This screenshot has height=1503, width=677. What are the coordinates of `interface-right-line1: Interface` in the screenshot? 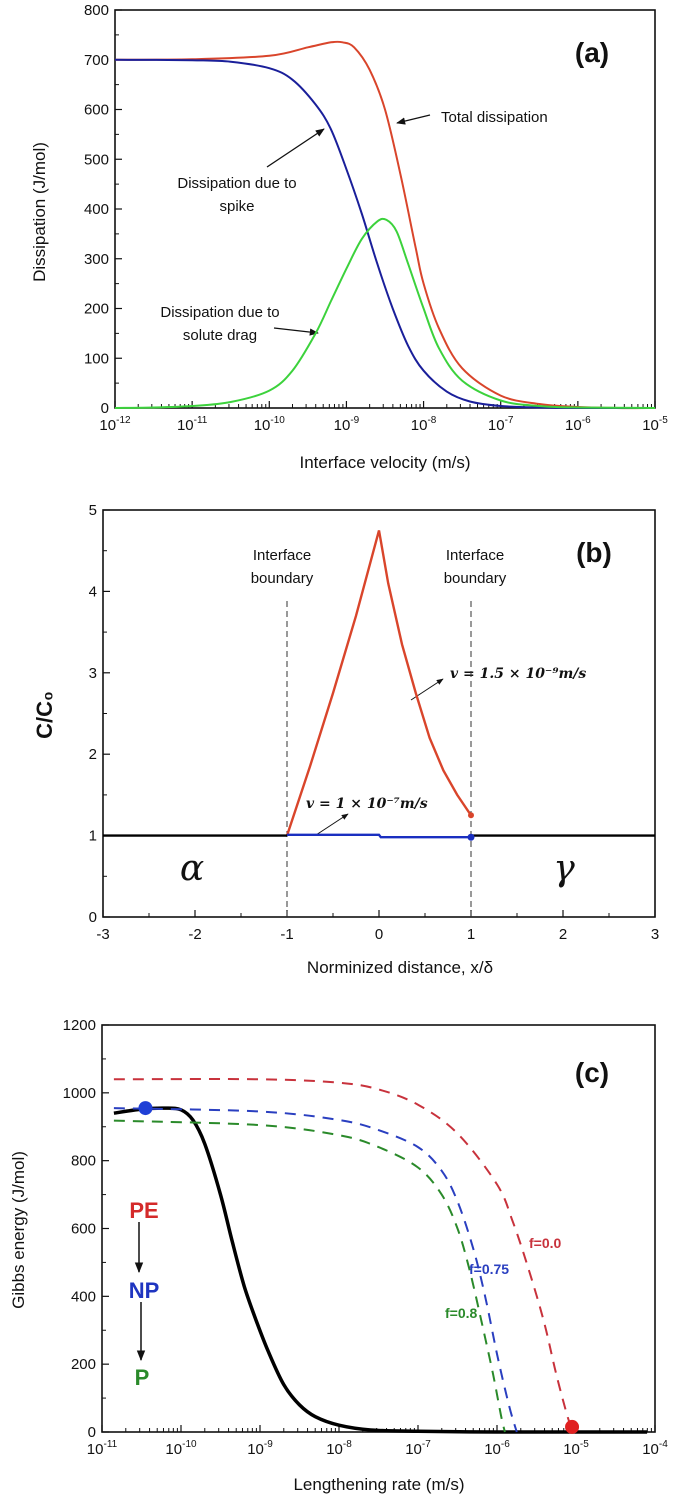 It's located at (475, 555).